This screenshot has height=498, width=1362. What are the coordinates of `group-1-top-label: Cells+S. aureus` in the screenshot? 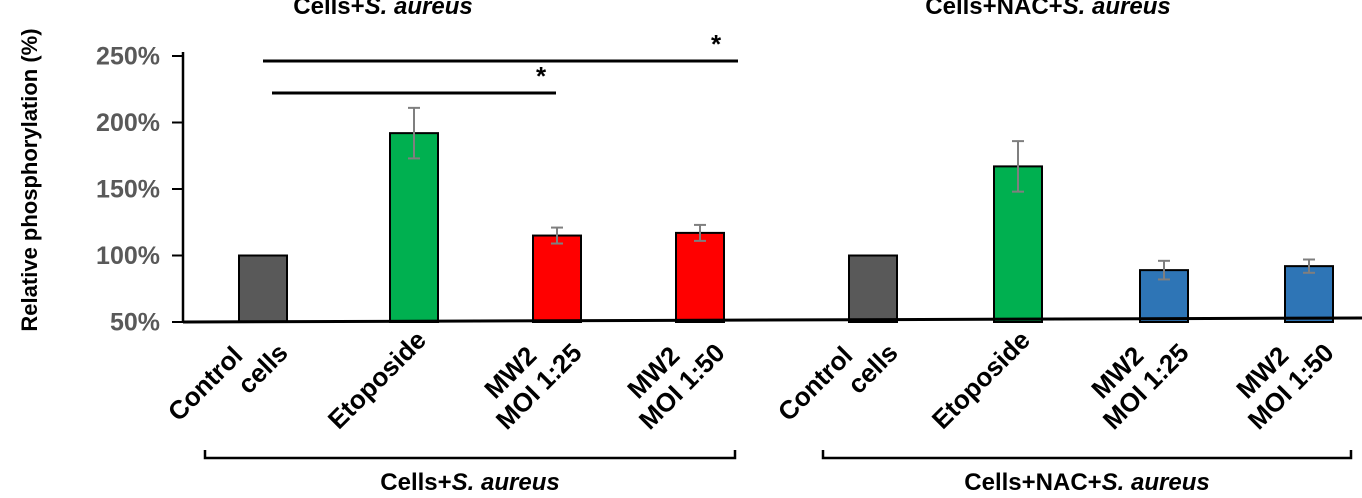 It's located at (382, 10).